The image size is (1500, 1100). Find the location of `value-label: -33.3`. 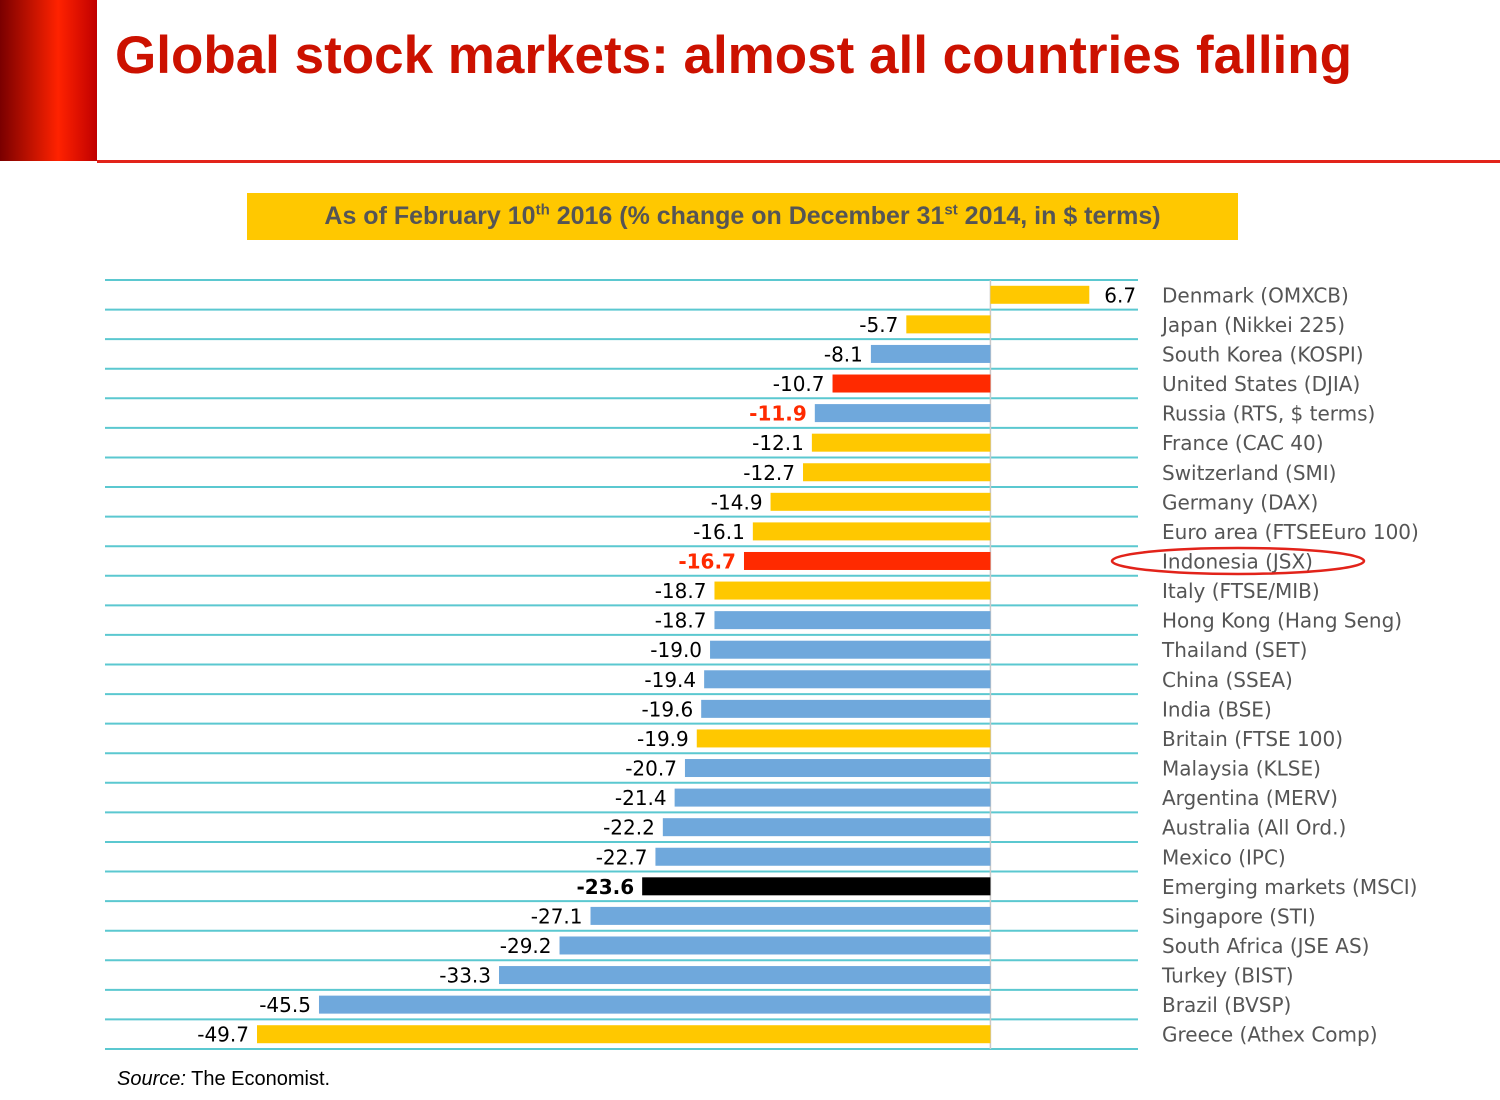

value-label: -33.3 is located at coordinates (465, 976).